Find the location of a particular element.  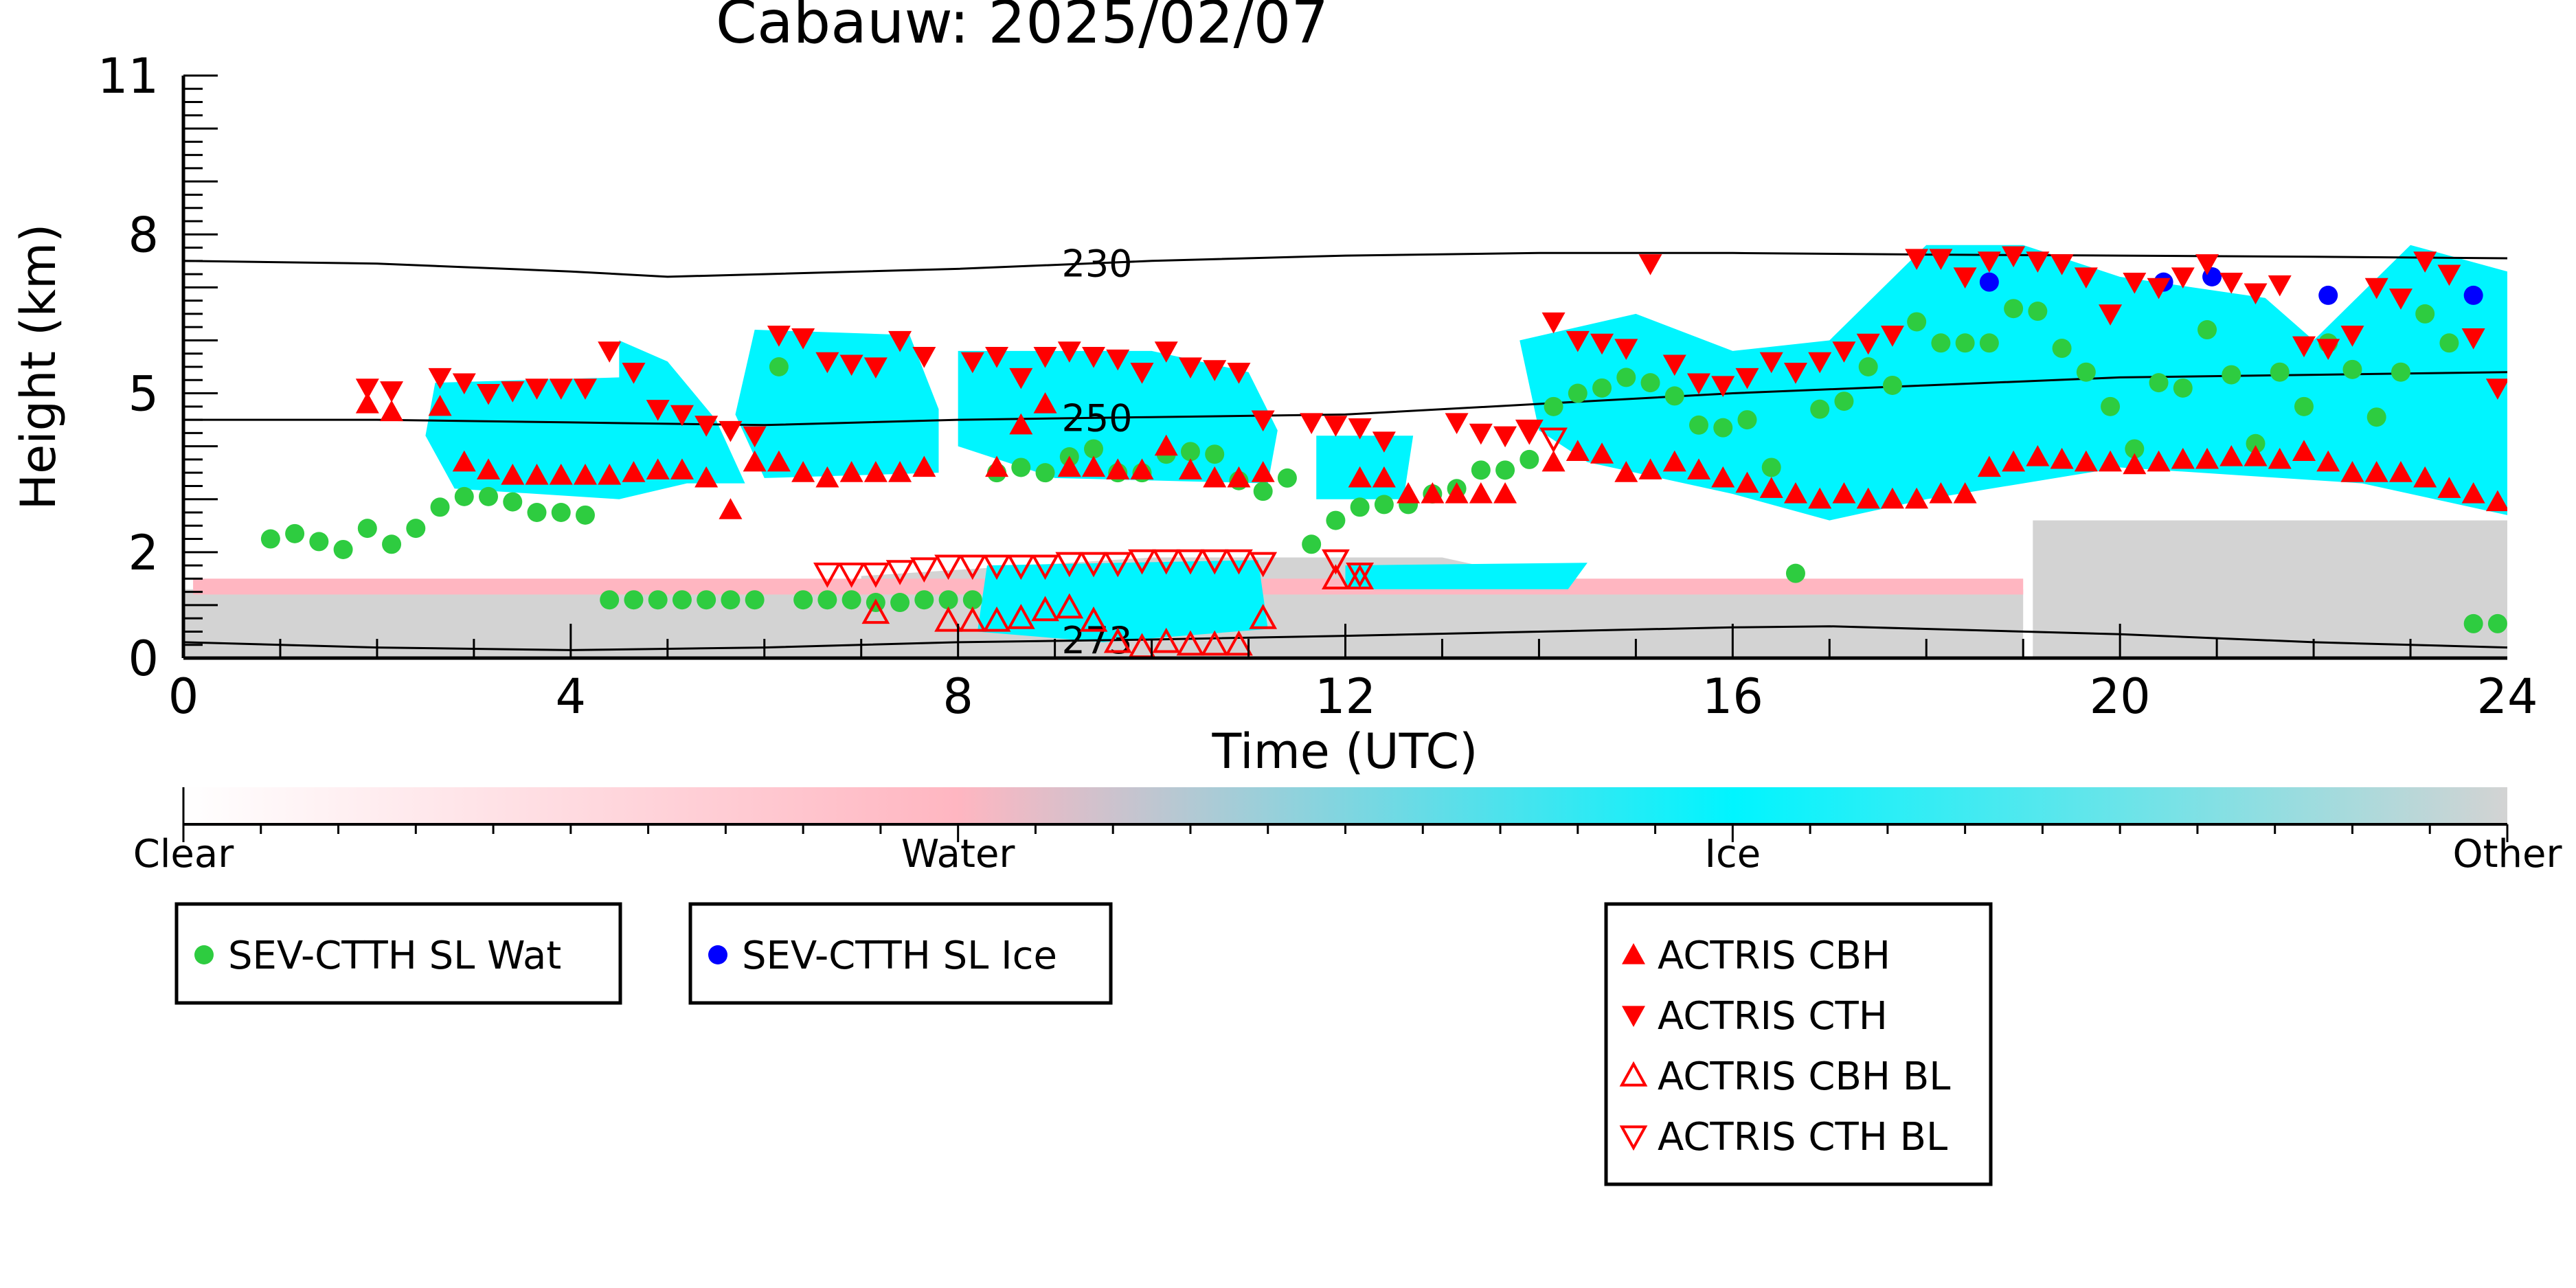

legend-label: ACTRIS CBH is located at coordinates (1774, 956).